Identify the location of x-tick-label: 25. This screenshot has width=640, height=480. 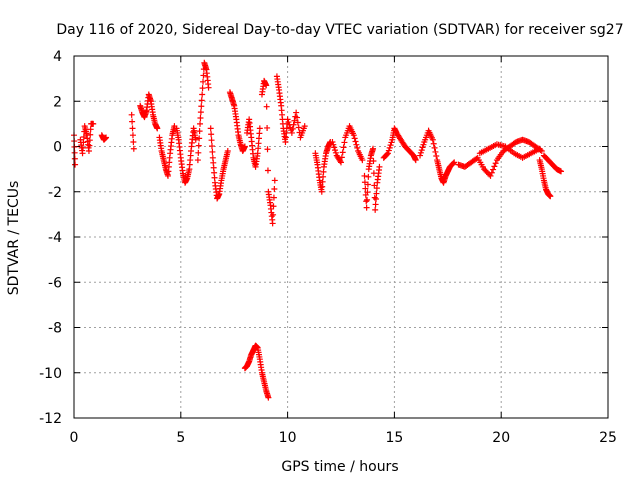
(608, 438).